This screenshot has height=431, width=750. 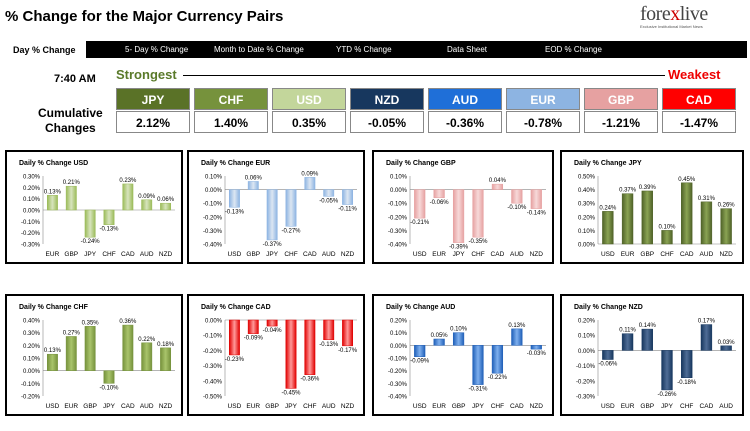 I want to click on logo-subtitle: Exclusive Institutional Market News, so click(x=671, y=26).